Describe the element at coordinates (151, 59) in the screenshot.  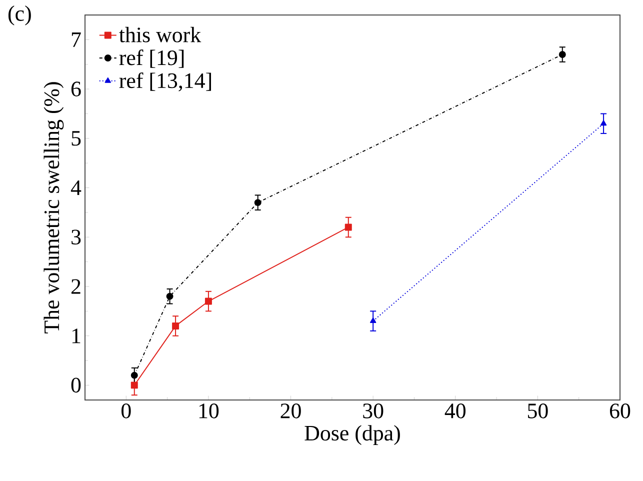
I see `legend-label: ref [19]` at that location.